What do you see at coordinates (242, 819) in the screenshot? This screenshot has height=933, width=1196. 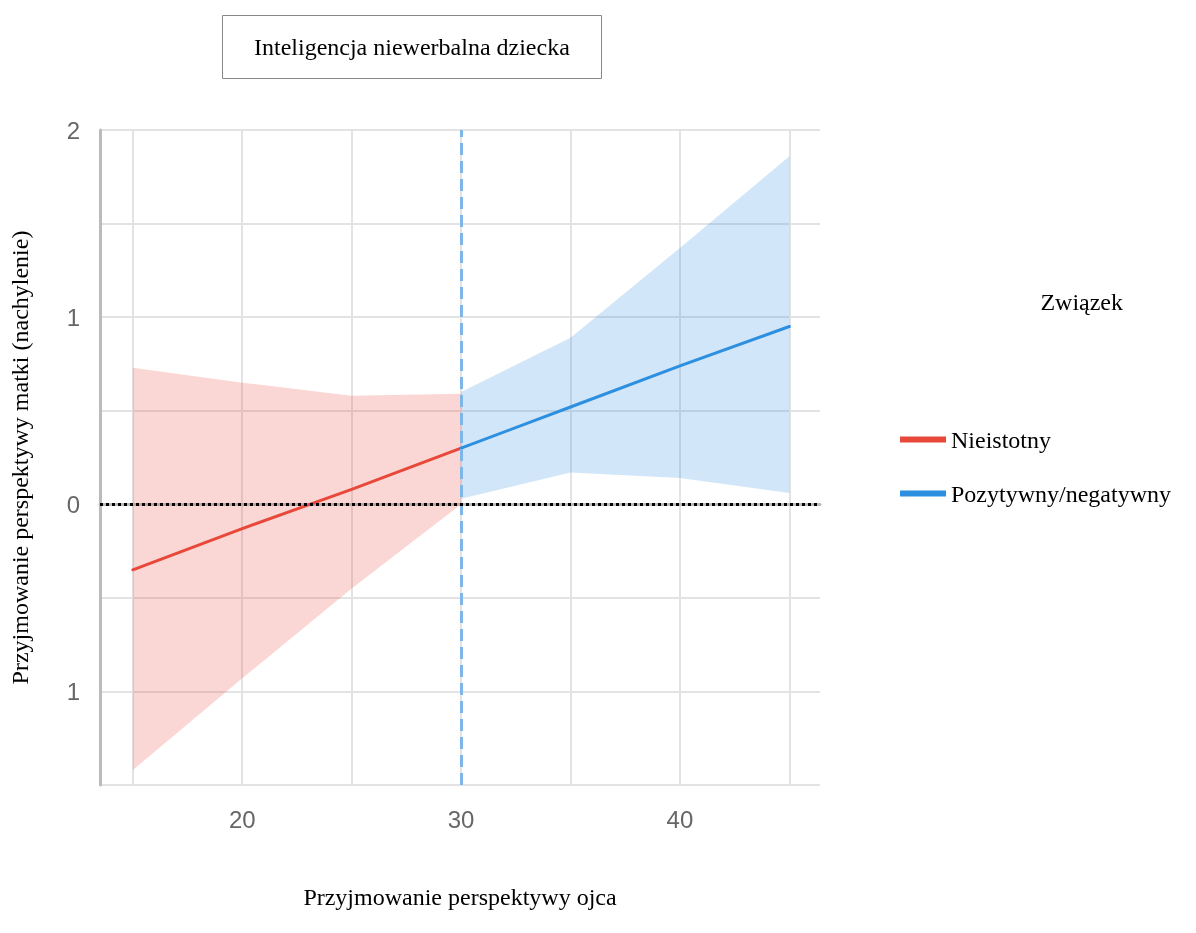 I see `x-tick-label: 20` at bounding box center [242, 819].